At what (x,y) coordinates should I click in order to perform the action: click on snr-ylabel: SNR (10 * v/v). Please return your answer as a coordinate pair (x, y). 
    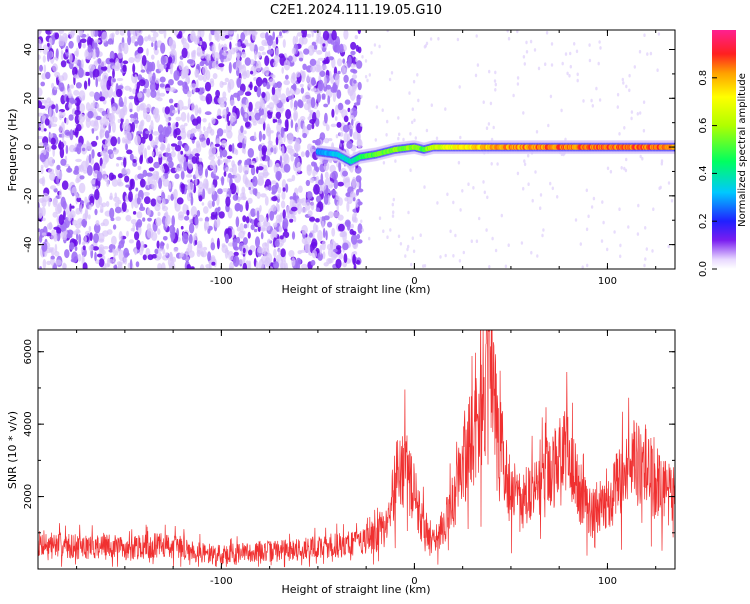
    Looking at the image, I should click on (12, 450).